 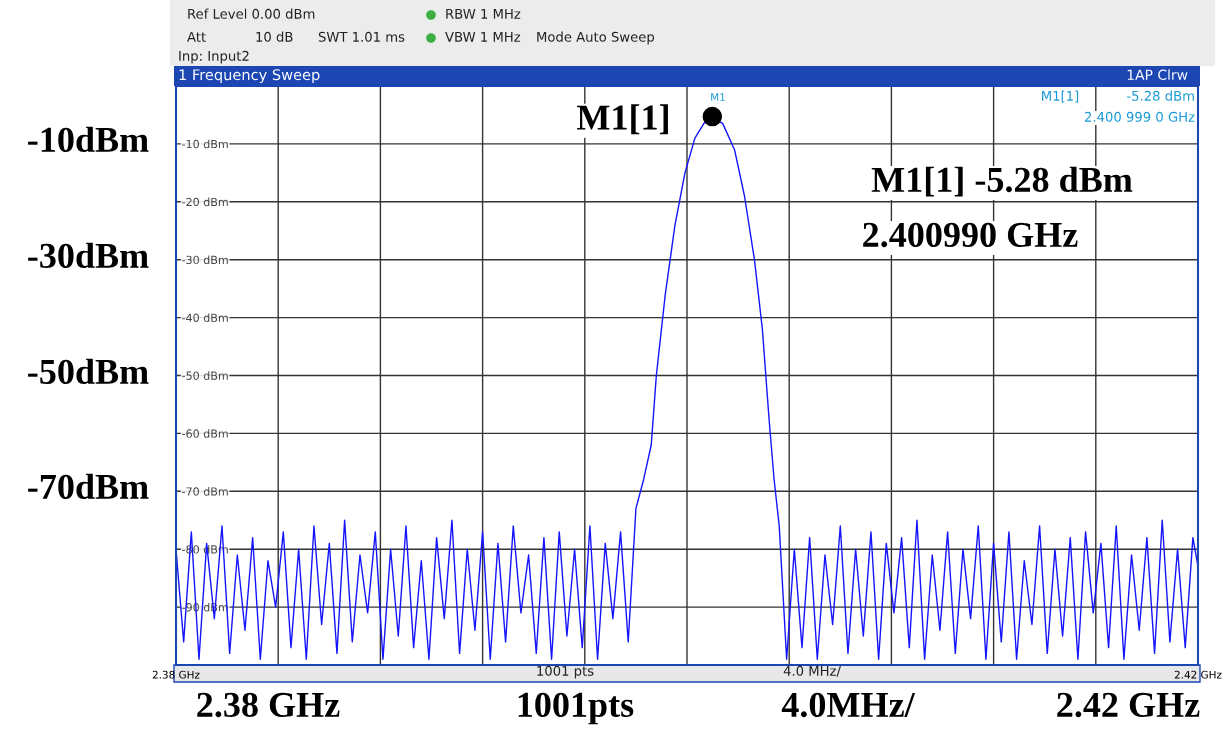 What do you see at coordinates (361, 36) in the screenshot?
I see `text: SWT 1.01 ms` at bounding box center [361, 36].